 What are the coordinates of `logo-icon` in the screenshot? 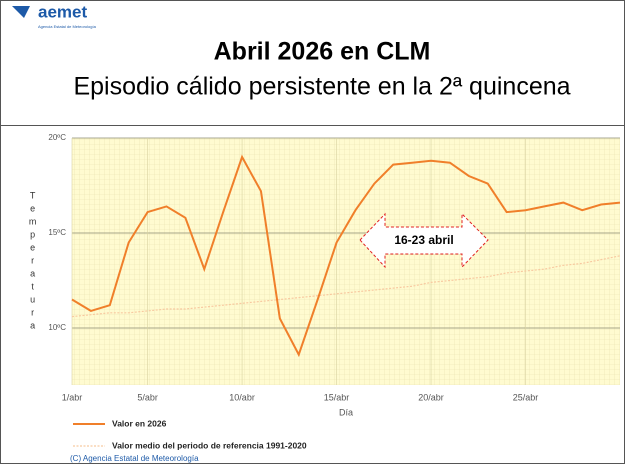 It's located at (21, 12).